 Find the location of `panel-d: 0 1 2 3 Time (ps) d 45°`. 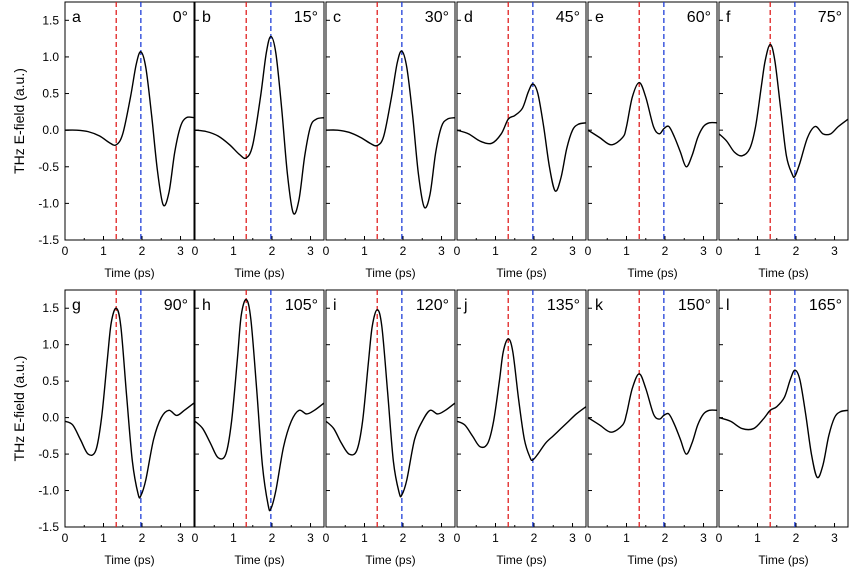

panel-d: 0 1 2 3 Time (ps) d 45° is located at coordinates (520, 140).